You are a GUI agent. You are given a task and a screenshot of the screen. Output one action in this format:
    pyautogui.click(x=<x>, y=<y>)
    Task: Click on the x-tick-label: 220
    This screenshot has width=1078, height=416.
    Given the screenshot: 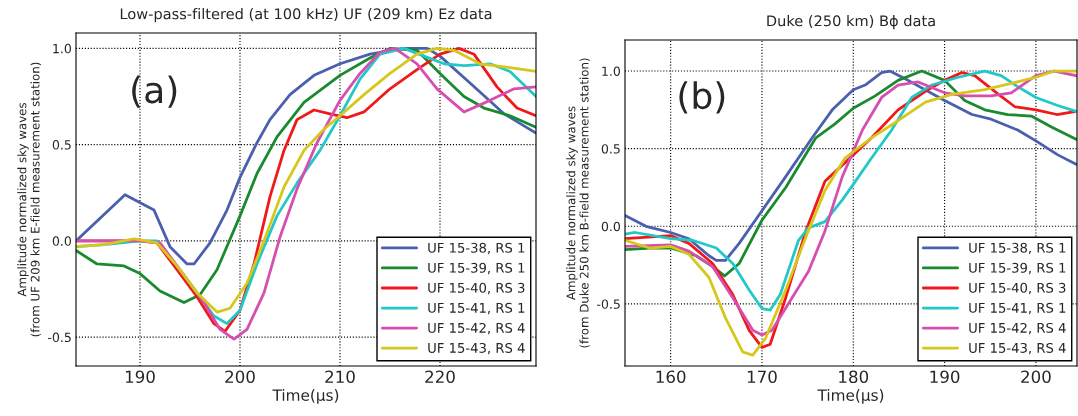 What is the action you would take?
    pyautogui.click(x=440, y=377)
    